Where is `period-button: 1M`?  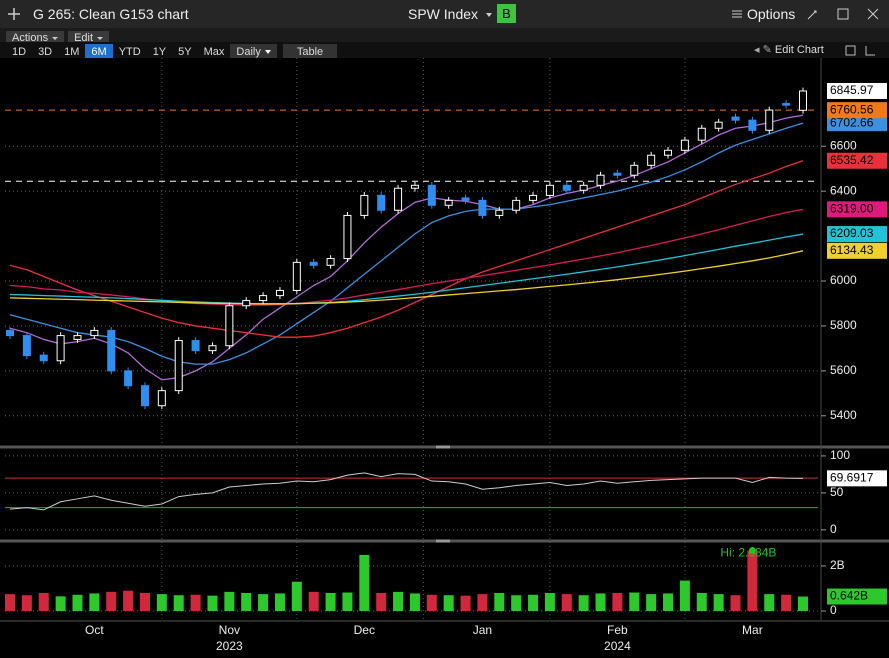
period-button: 1M is located at coordinates (72, 52).